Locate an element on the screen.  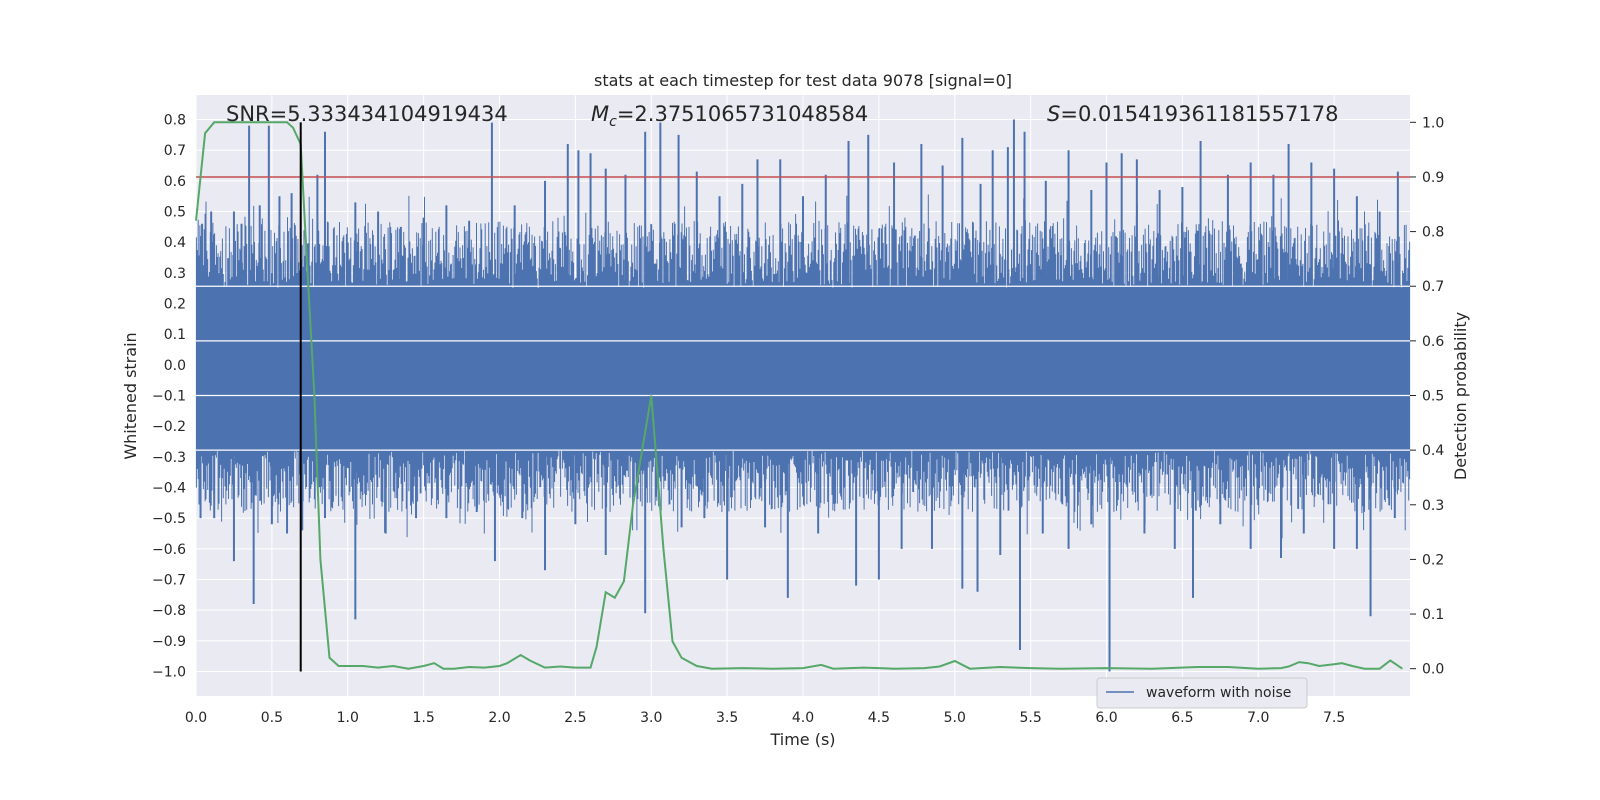
y-tick-label: −0.2 is located at coordinates (169, 427).